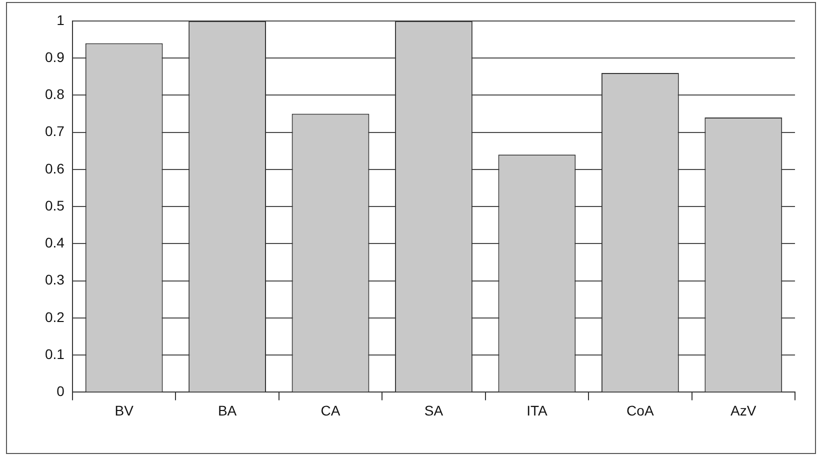  I want to click on y-tick-label: 0.7, so click(54, 131).